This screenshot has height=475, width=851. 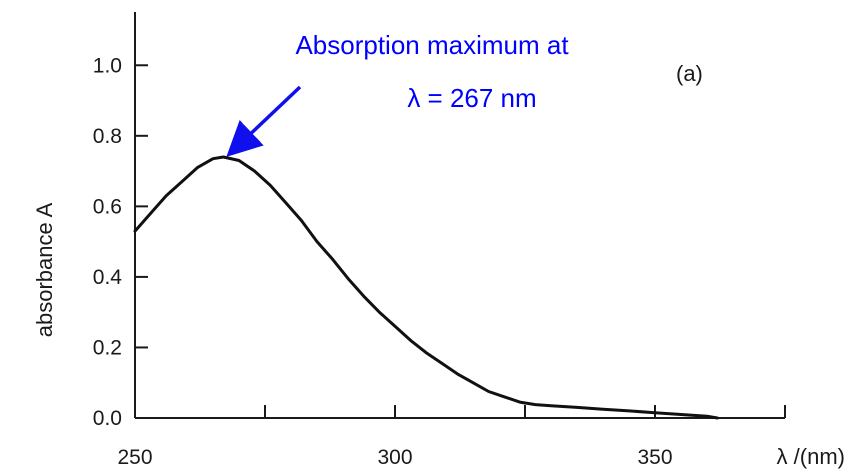 I want to click on y-tick-label: 0.8, so click(x=107, y=136).